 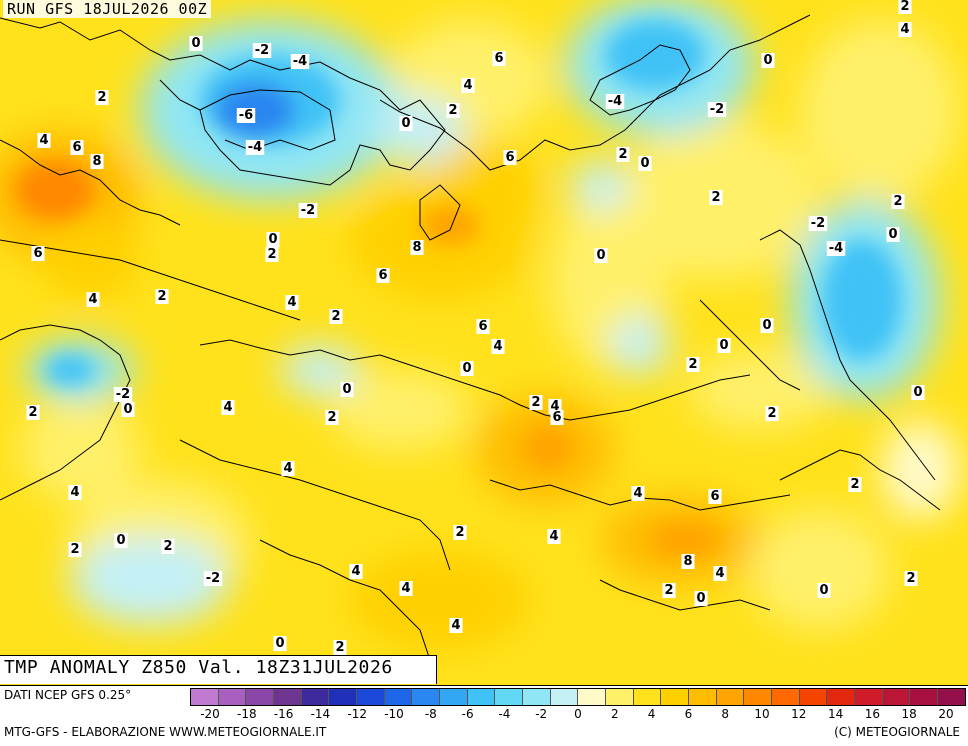 I want to click on data-source-label: DATI NCEP GFS 0.25°, so click(x=68, y=695).